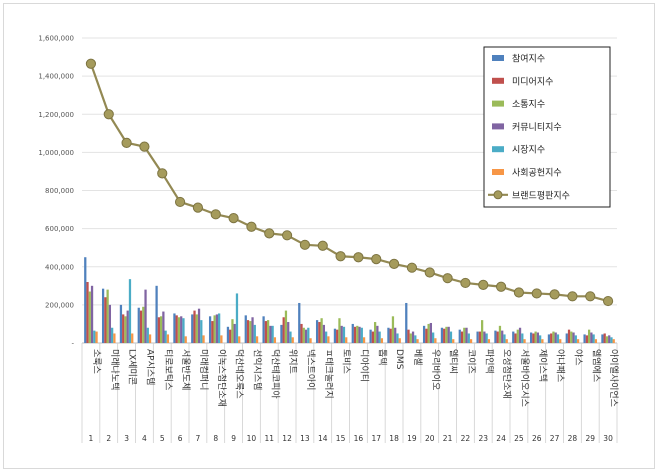  What do you see at coordinates (56, 77) in the screenshot?
I see `y-tick-label: 1,400,000` at bounding box center [56, 77].